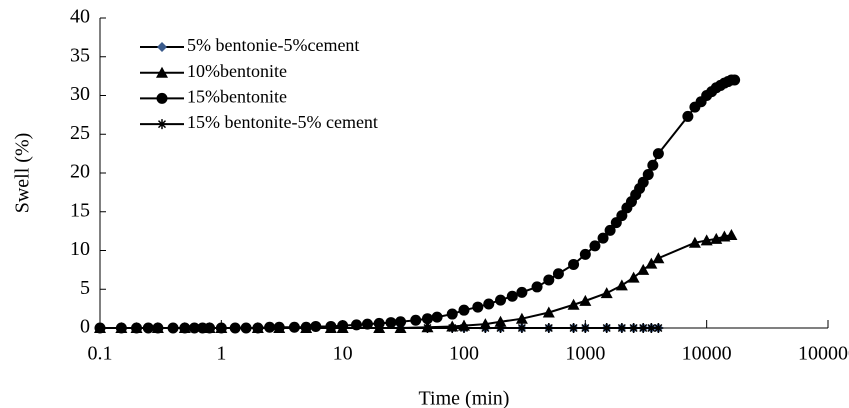 The width and height of the screenshot is (849, 408). What do you see at coordinates (80, 94) in the screenshot?
I see `y-tick-label: 30` at bounding box center [80, 94].